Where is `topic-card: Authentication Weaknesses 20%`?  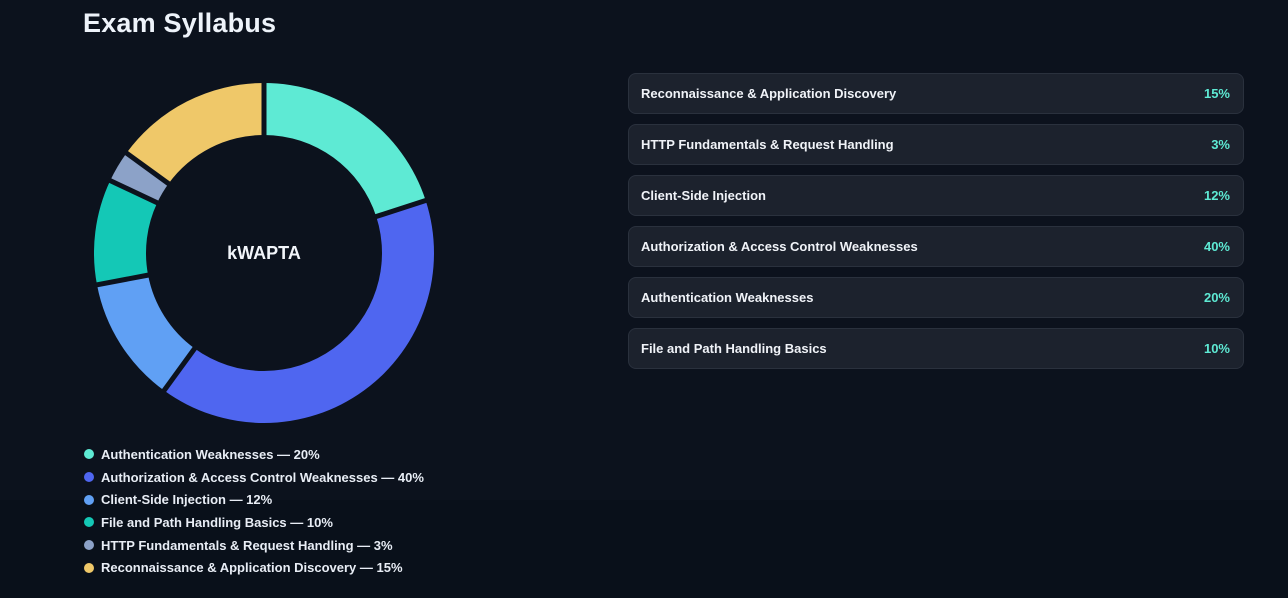
topic-card: Authentication Weaknesses 20% is located at coordinates (936, 297).